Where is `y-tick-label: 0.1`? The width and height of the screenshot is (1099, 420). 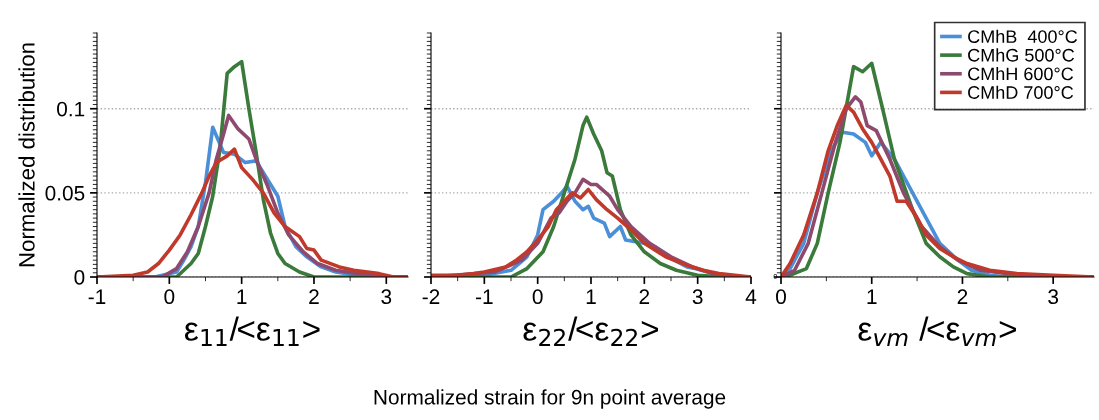
y-tick-label: 0.1 is located at coordinates (71, 109).